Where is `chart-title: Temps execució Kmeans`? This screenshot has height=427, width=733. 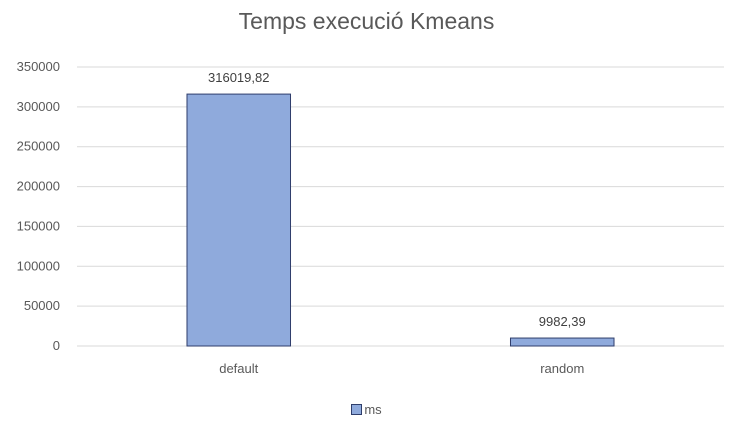 chart-title: Temps execució Kmeans is located at coordinates (366, 21).